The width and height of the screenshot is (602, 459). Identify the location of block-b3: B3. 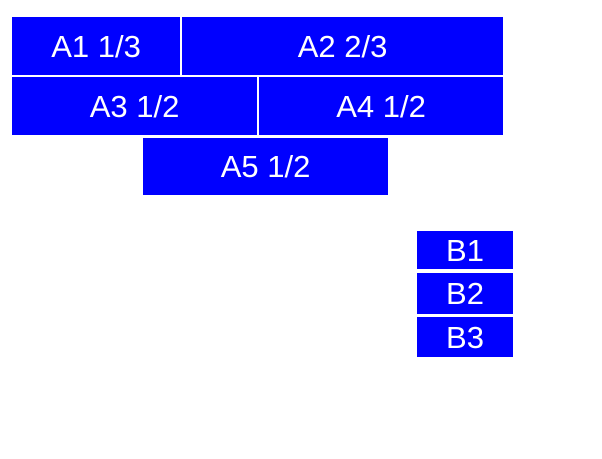
(465, 337).